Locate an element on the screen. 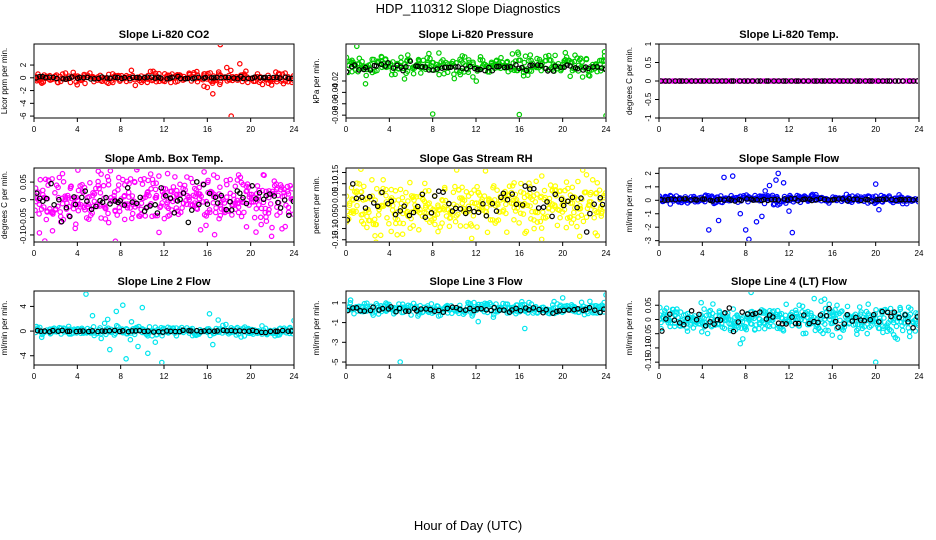 This screenshot has width=936, height=540. y-tick-label: 0 is located at coordinates (648, 200).